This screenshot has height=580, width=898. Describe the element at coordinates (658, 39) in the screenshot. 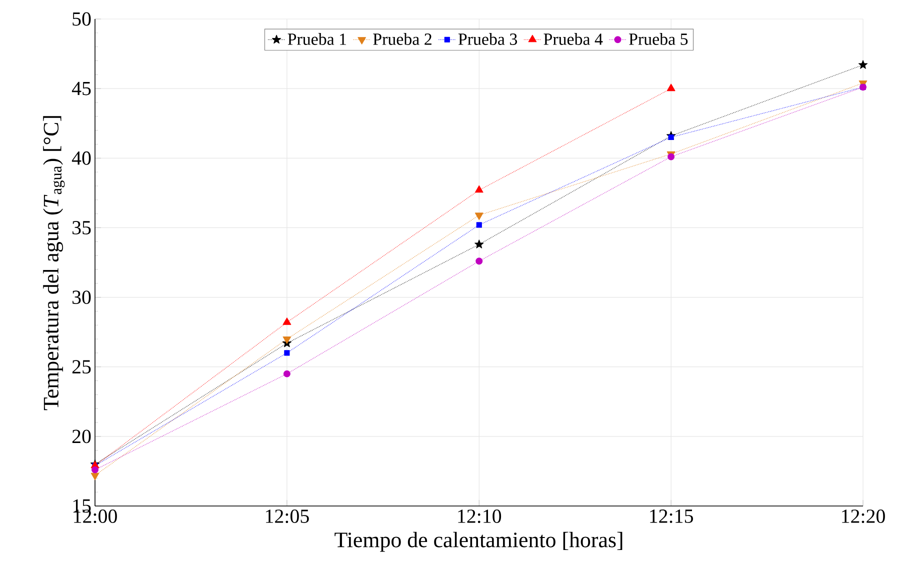

I see `legend-label: Prueba 5` at that location.